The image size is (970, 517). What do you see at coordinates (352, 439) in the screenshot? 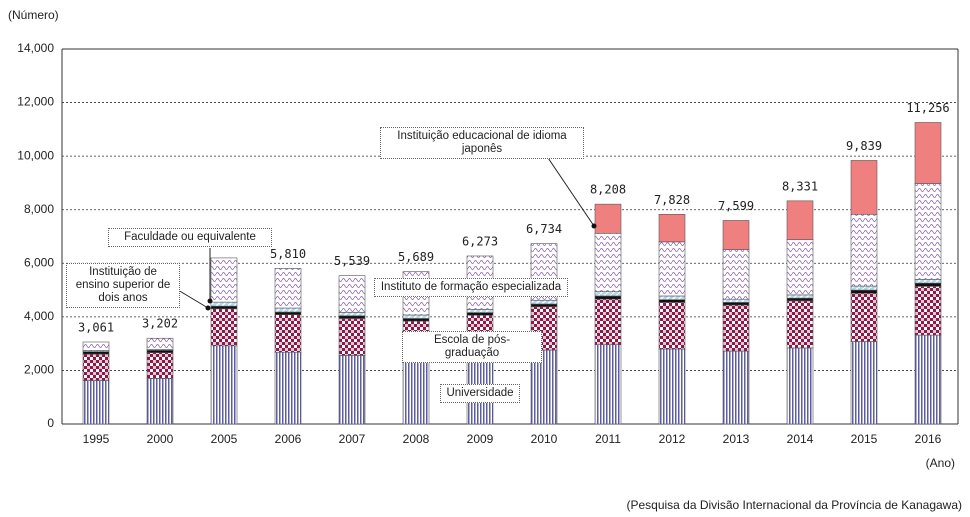
I see `x-tick-label: 2007` at bounding box center [352, 439].